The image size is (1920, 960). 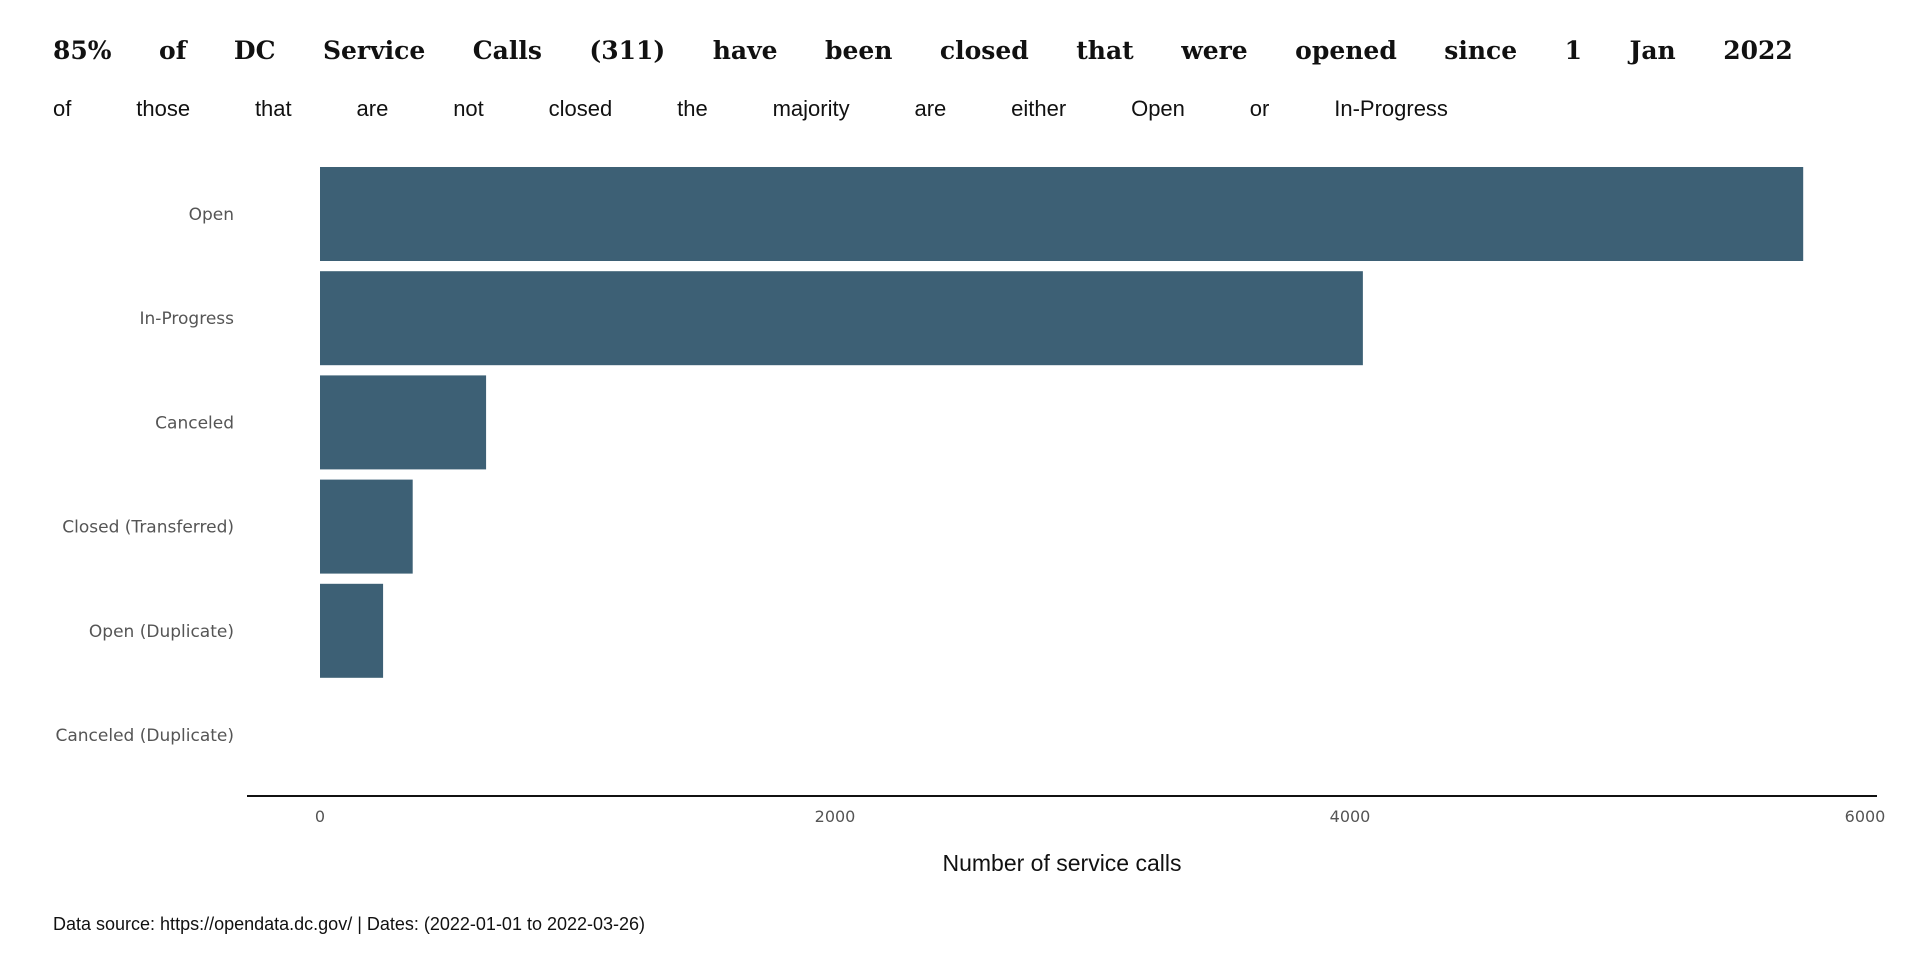 I want to click on title-word: have, so click(x=745, y=50).